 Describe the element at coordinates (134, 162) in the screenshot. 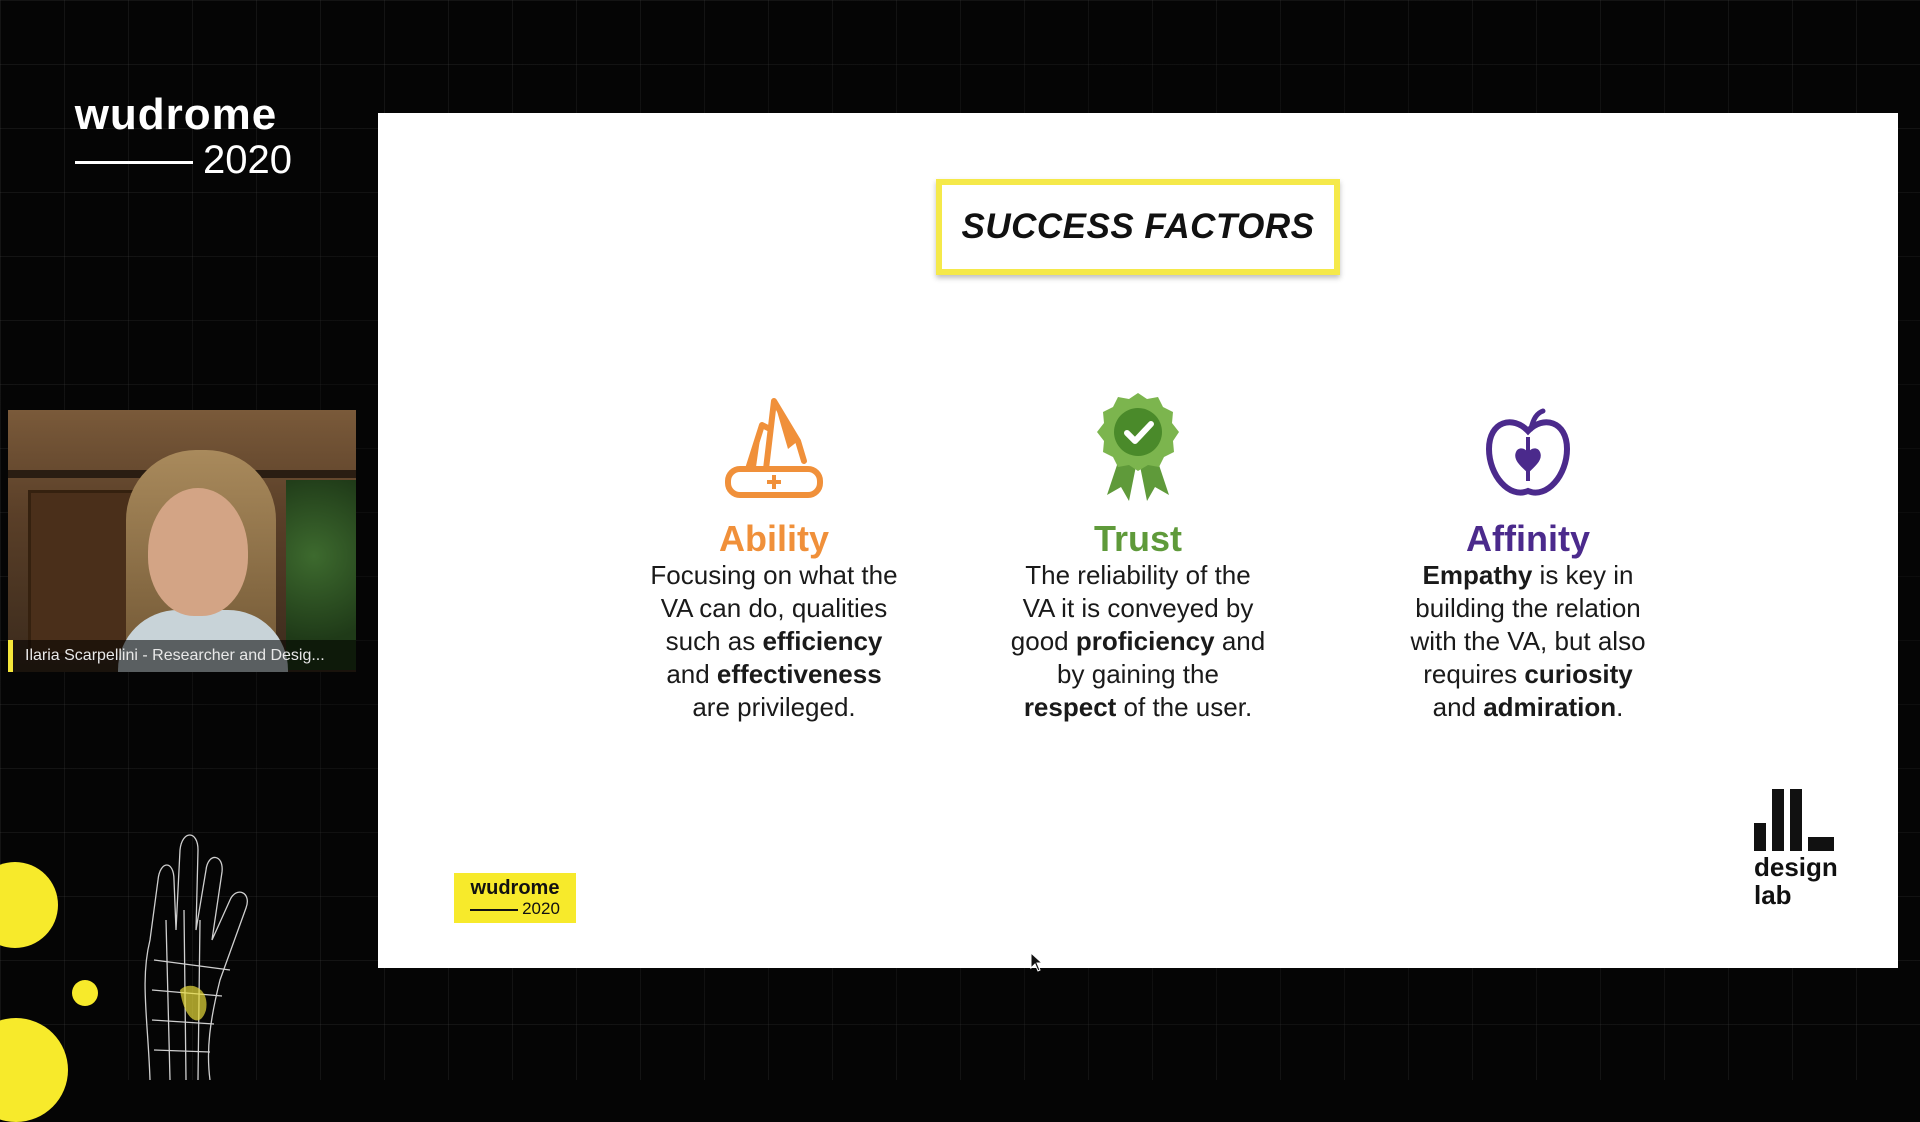

I see `event-logo-rule` at that location.